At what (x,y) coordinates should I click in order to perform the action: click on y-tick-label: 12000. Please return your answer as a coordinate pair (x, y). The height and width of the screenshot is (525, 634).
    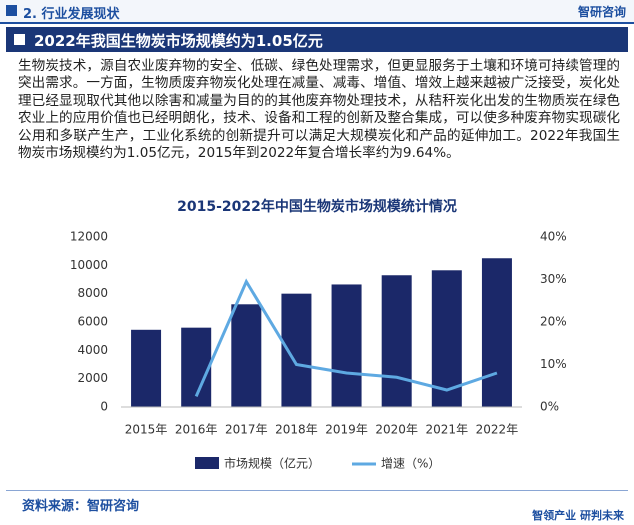
    Looking at the image, I should click on (89, 237).